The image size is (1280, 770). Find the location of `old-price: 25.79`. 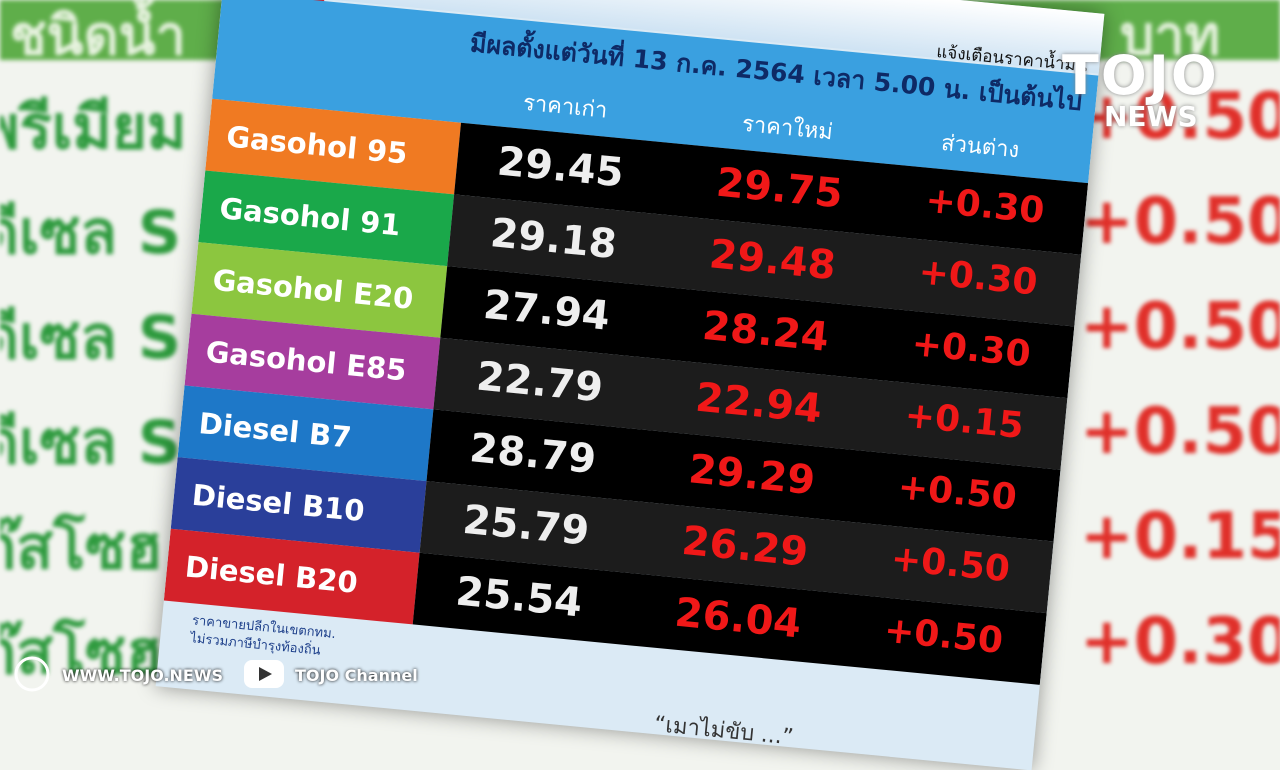

old-price: 25.79 is located at coordinates (526, 525).